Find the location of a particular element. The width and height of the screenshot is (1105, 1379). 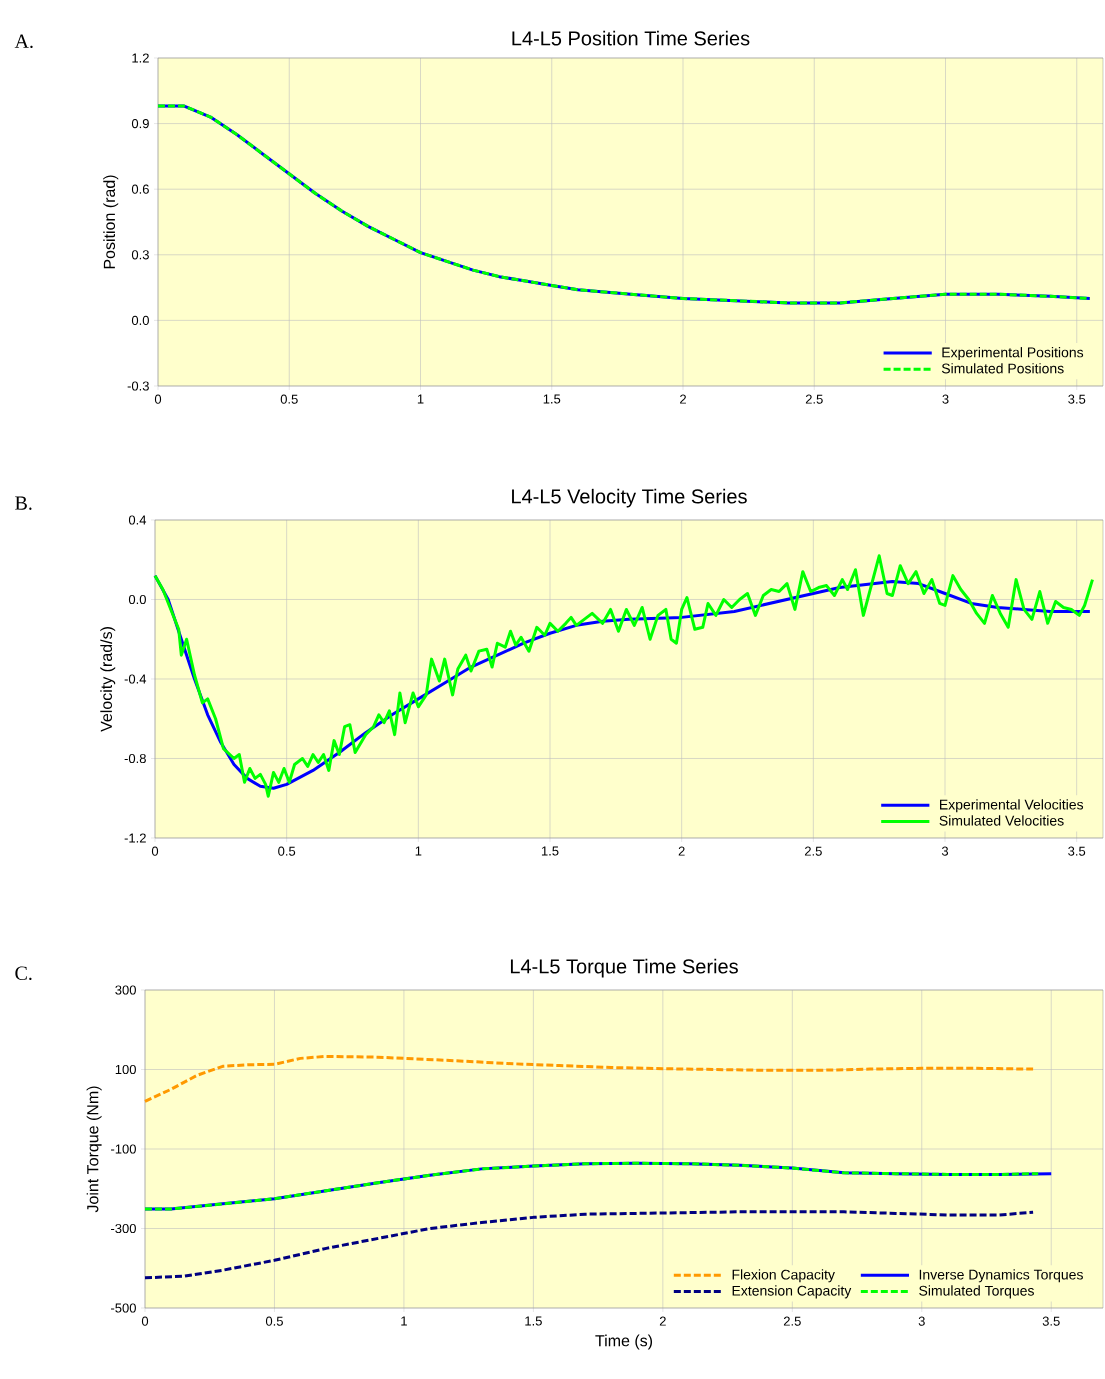

y-tick-label: 0.3 is located at coordinates (140, 255).